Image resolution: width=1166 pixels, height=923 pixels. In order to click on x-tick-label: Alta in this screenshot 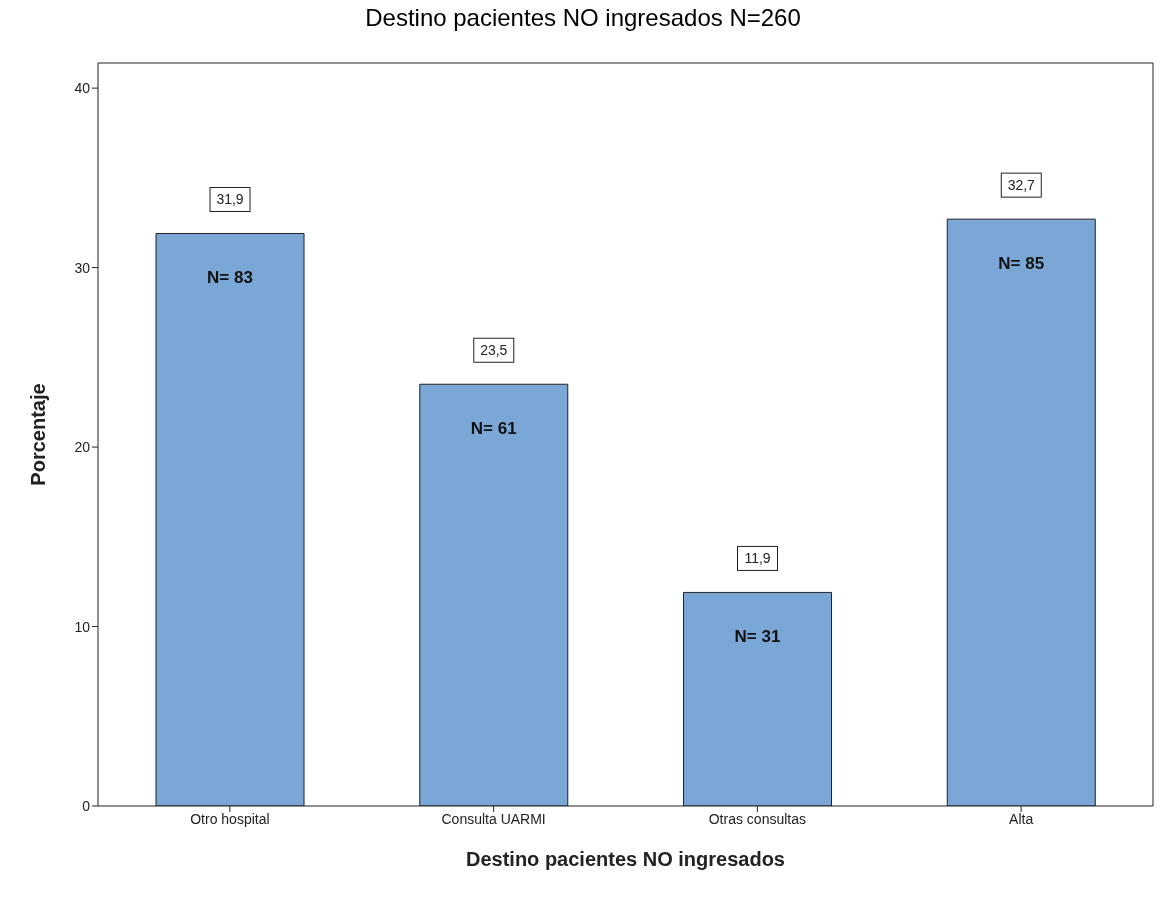, I will do `click(1021, 818)`.